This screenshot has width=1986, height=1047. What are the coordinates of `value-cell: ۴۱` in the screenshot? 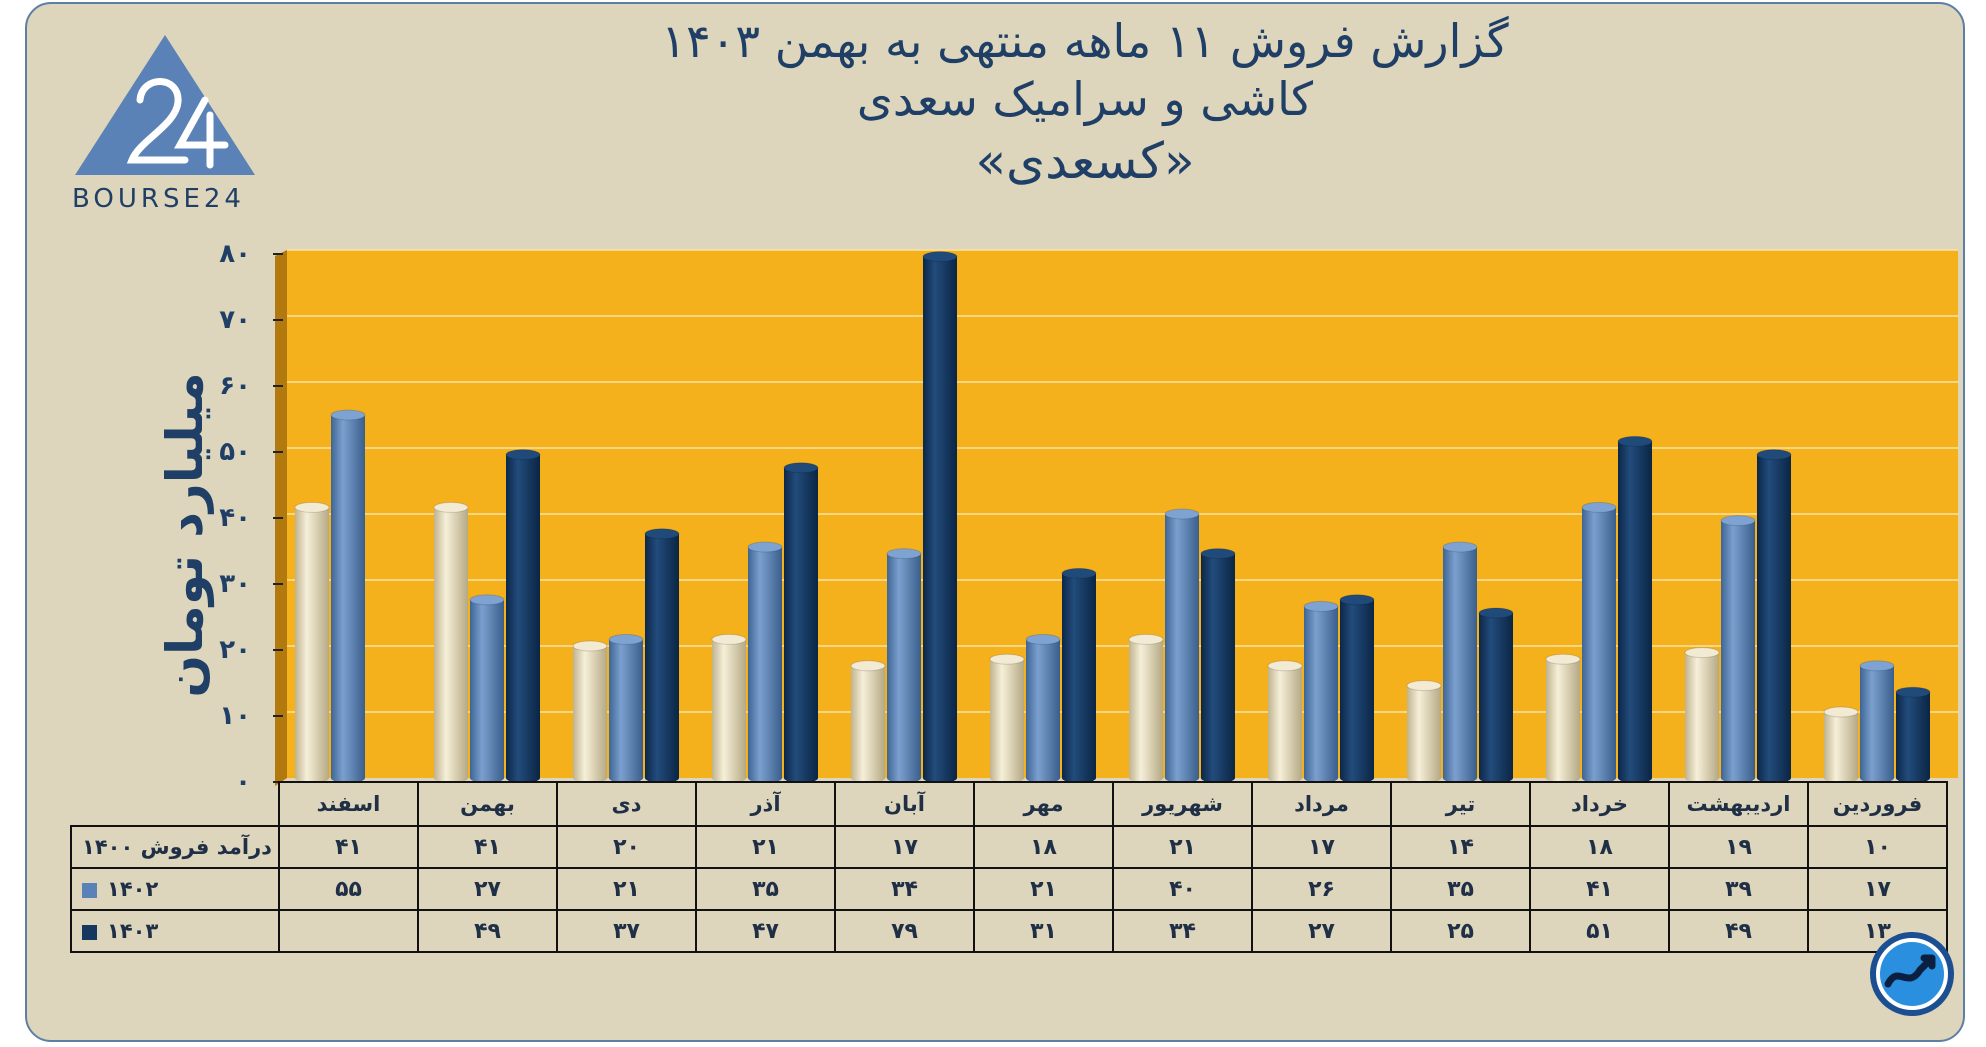 It's located at (348, 847).